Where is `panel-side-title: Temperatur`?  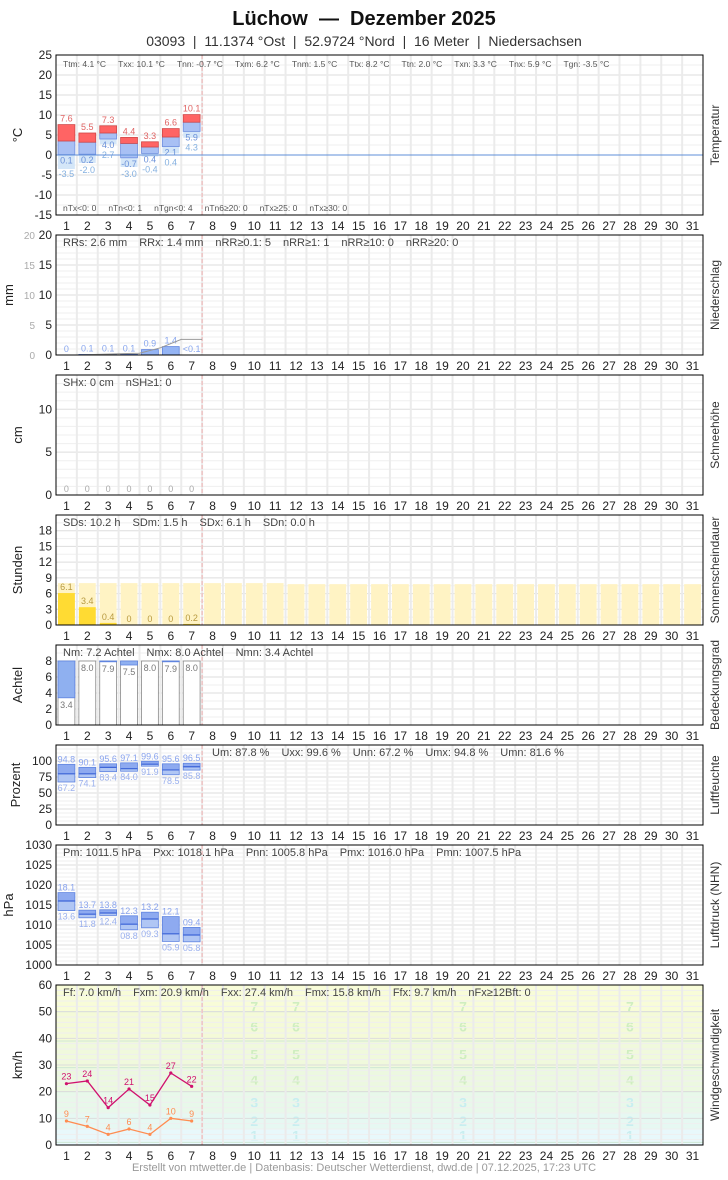
panel-side-title: Temperatur is located at coordinates (715, 135).